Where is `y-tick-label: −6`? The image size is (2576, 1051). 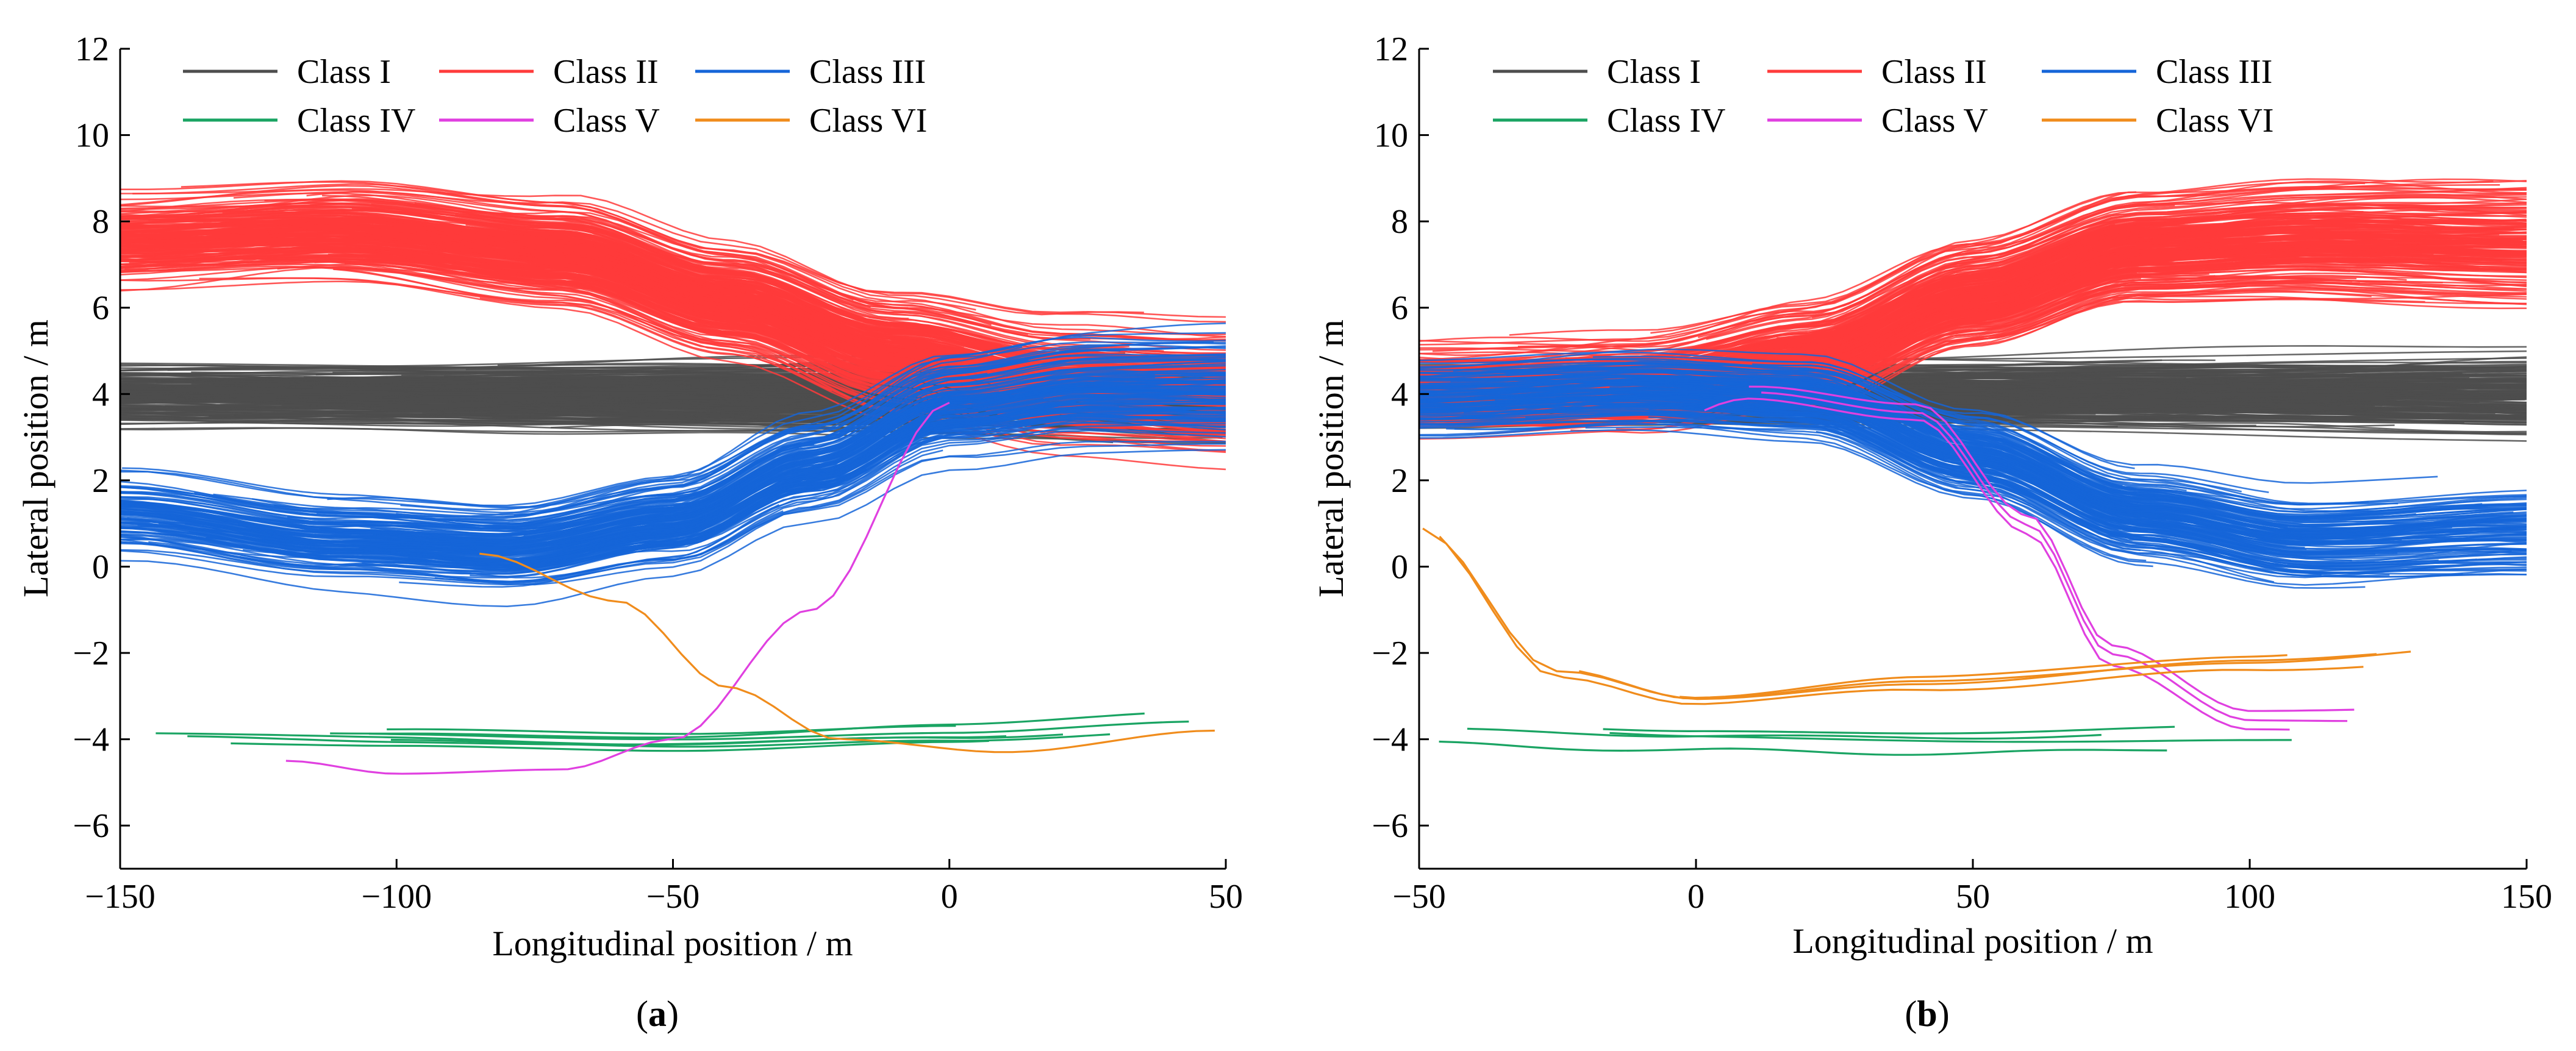 y-tick-label: −6 is located at coordinates (91, 826).